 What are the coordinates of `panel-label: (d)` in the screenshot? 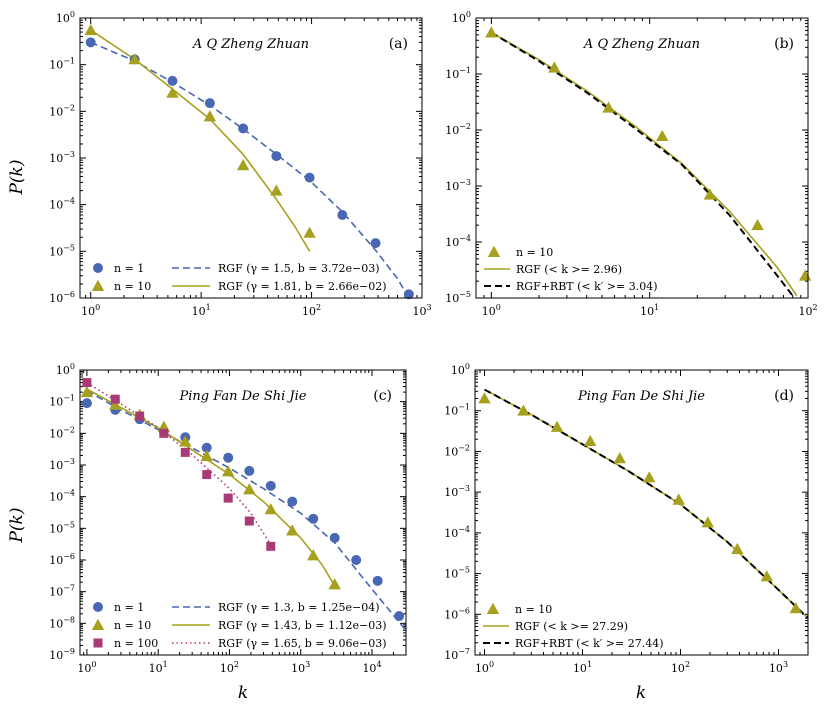 It's located at (784, 396).